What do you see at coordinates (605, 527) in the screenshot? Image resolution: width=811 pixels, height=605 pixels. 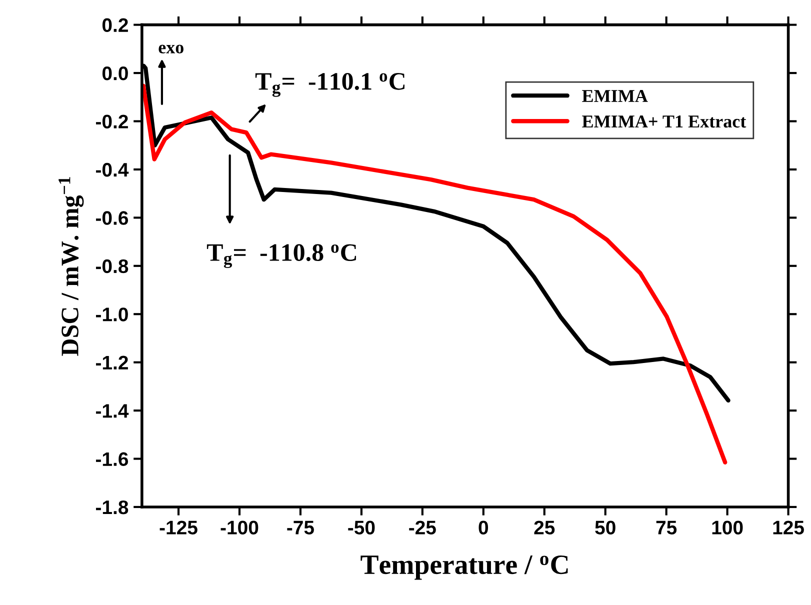 I see `x-tick-label: 50` at bounding box center [605, 527].